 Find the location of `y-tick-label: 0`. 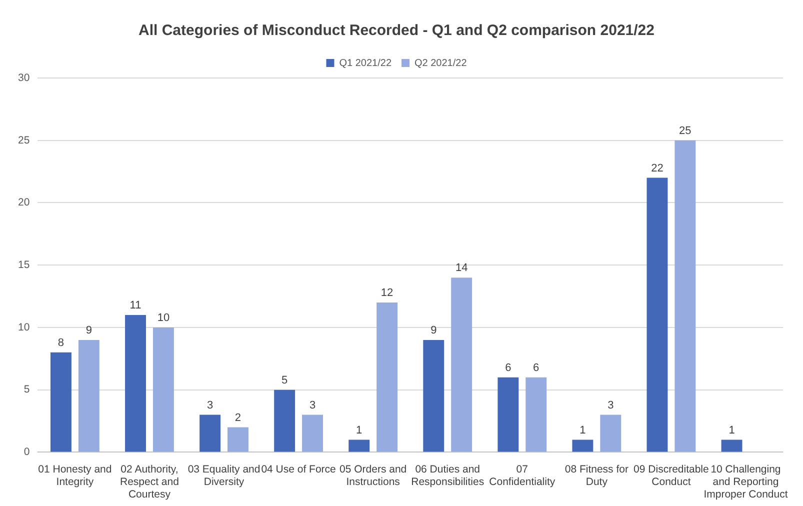

y-tick-label: 0 is located at coordinates (27, 452).